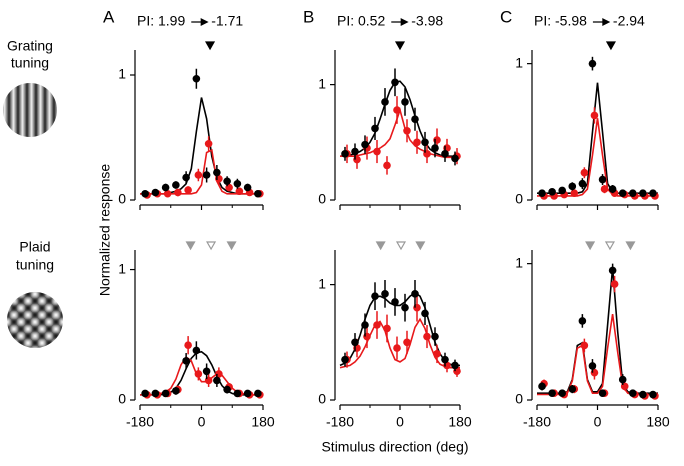 This screenshot has height=466, width=684. What do you see at coordinates (629, 21) in the screenshot?
I see `pi-after: -2.94` at bounding box center [629, 21].